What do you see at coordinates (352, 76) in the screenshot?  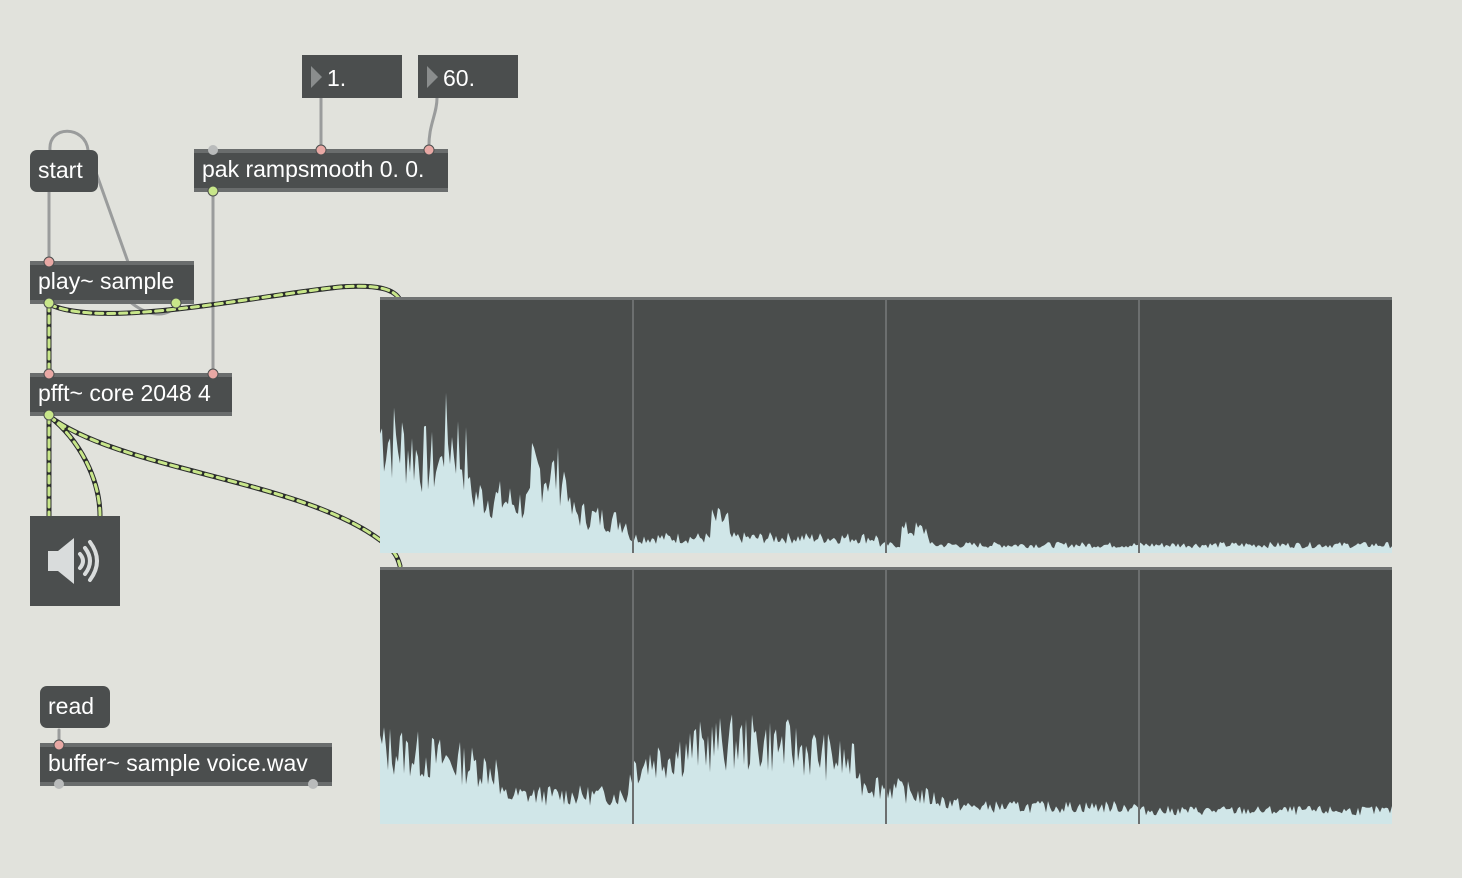 I see `float-number-box-gain: 1.` at bounding box center [352, 76].